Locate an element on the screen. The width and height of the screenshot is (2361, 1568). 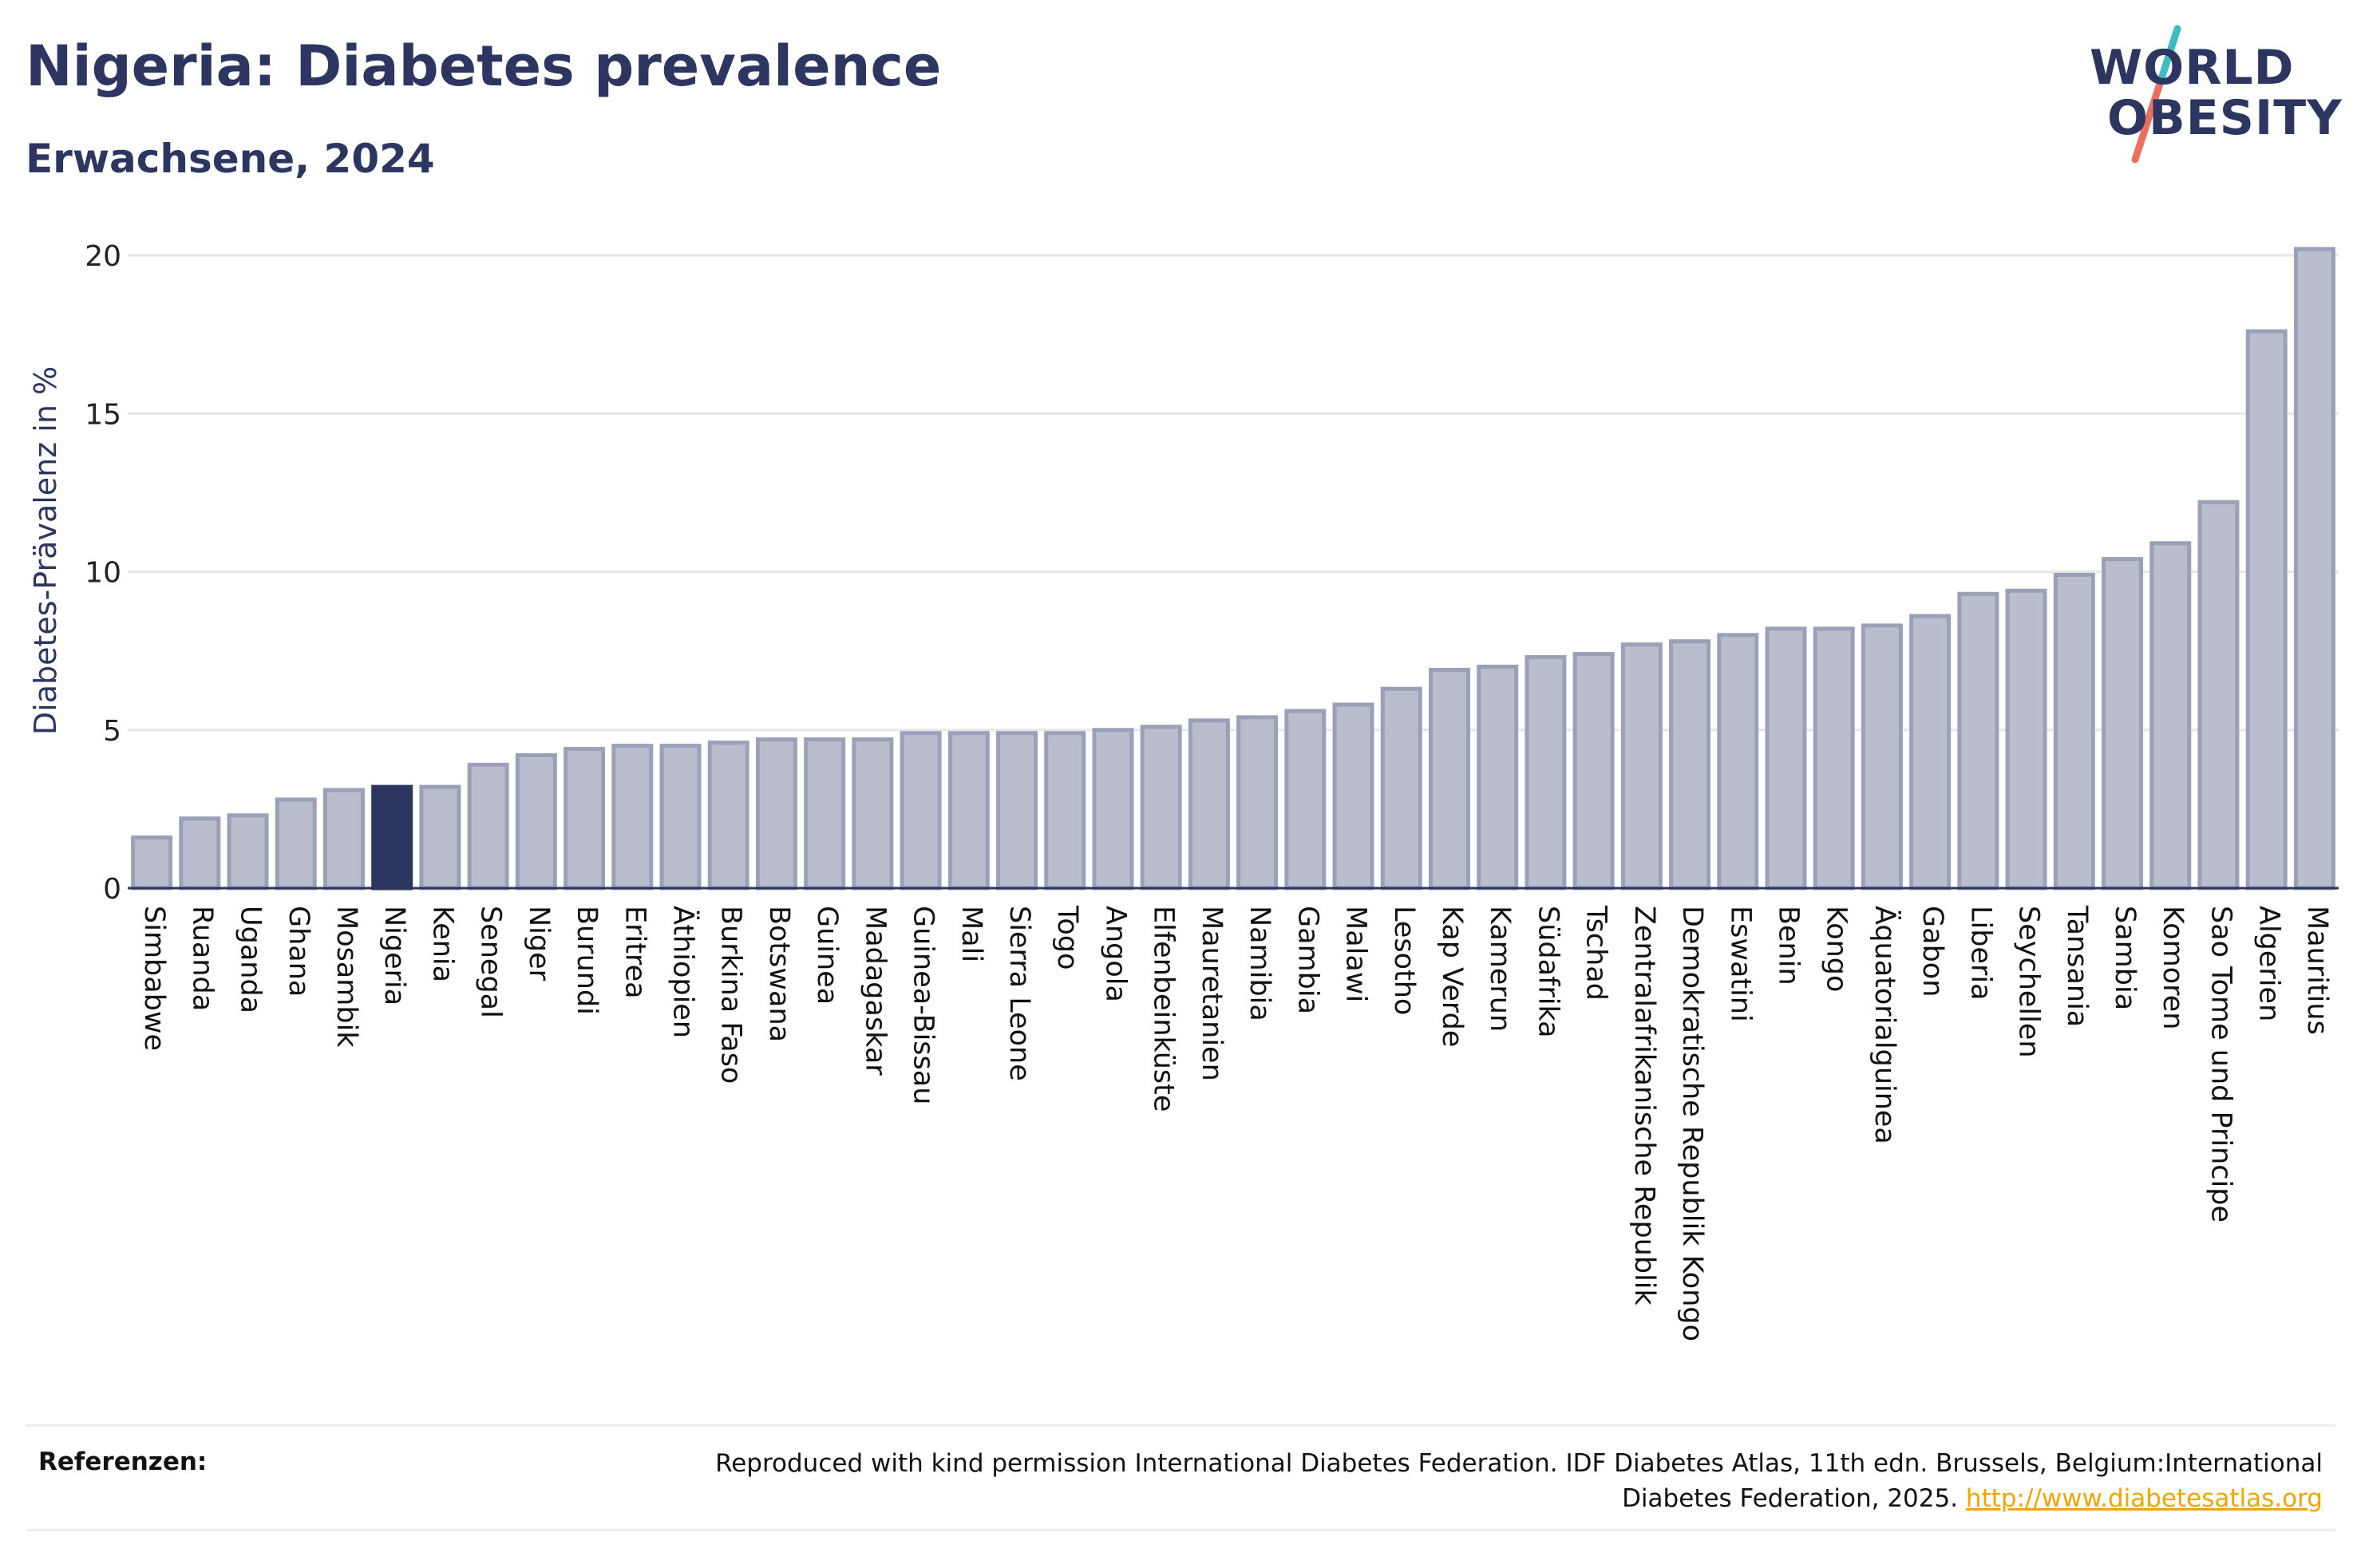
bar-simbabwe is located at coordinates (152, 863).